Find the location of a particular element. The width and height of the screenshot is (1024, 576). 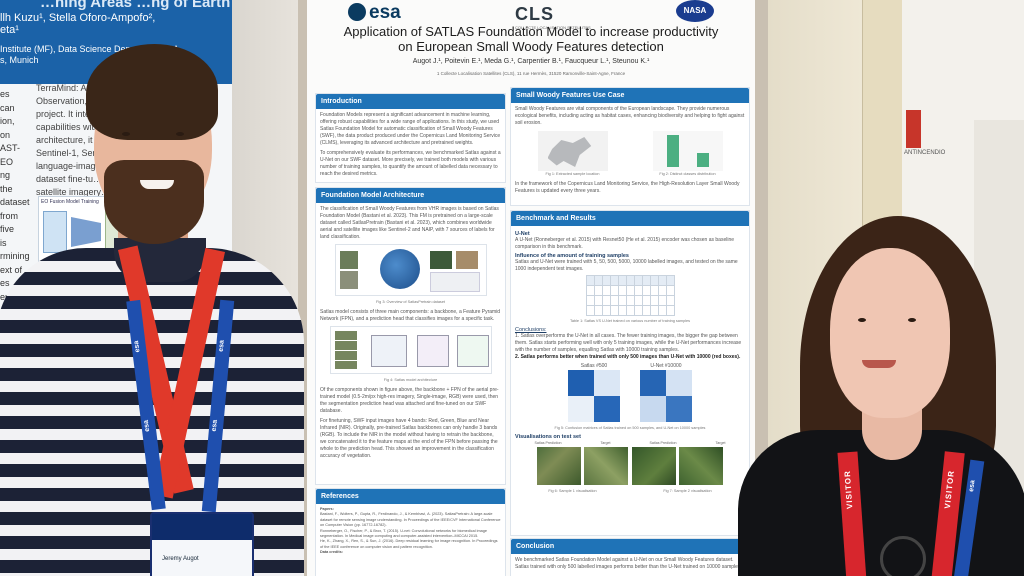

vis-header-4: Target is located at coordinates (720, 443).